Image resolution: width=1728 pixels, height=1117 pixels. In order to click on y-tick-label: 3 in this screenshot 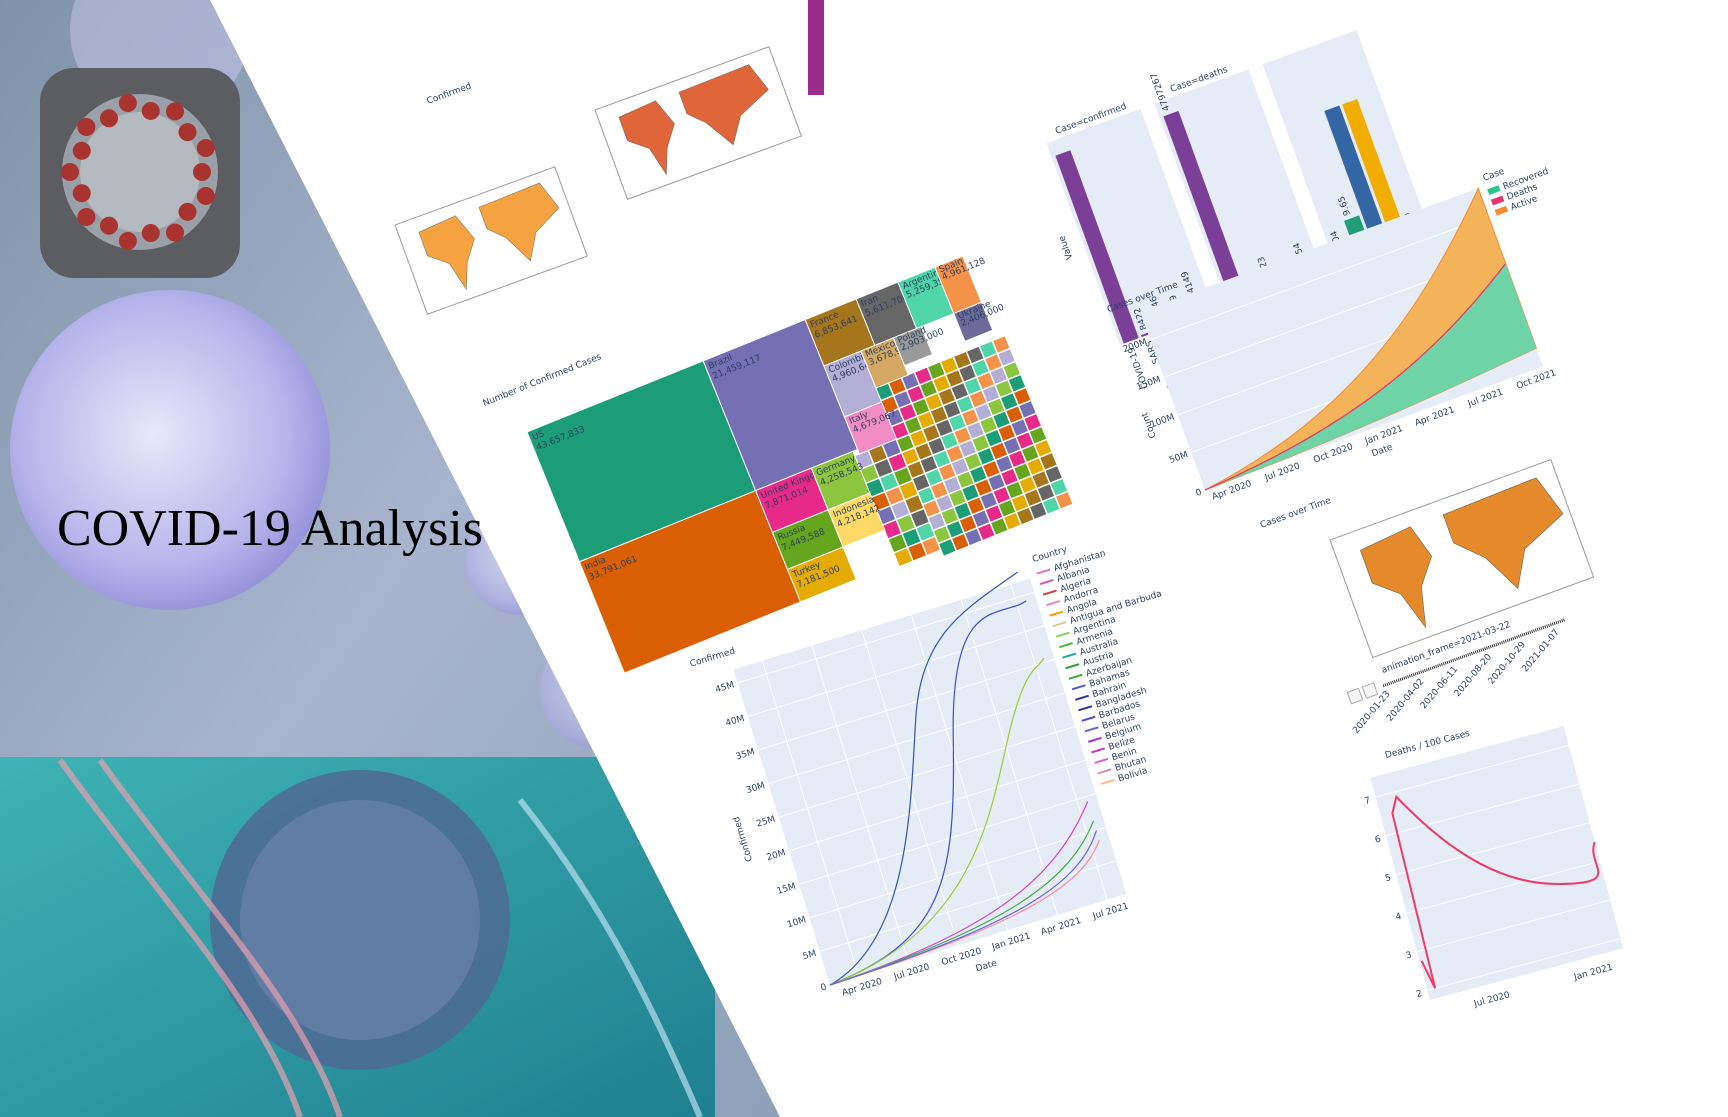, I will do `click(1409, 955)`.